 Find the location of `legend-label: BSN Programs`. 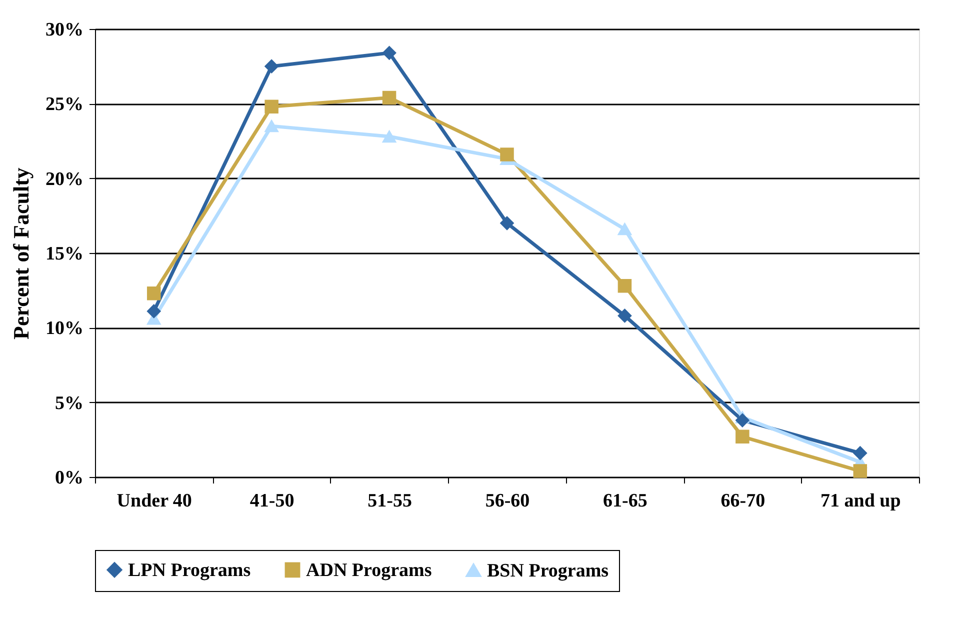

legend-label: BSN Programs is located at coordinates (548, 571).